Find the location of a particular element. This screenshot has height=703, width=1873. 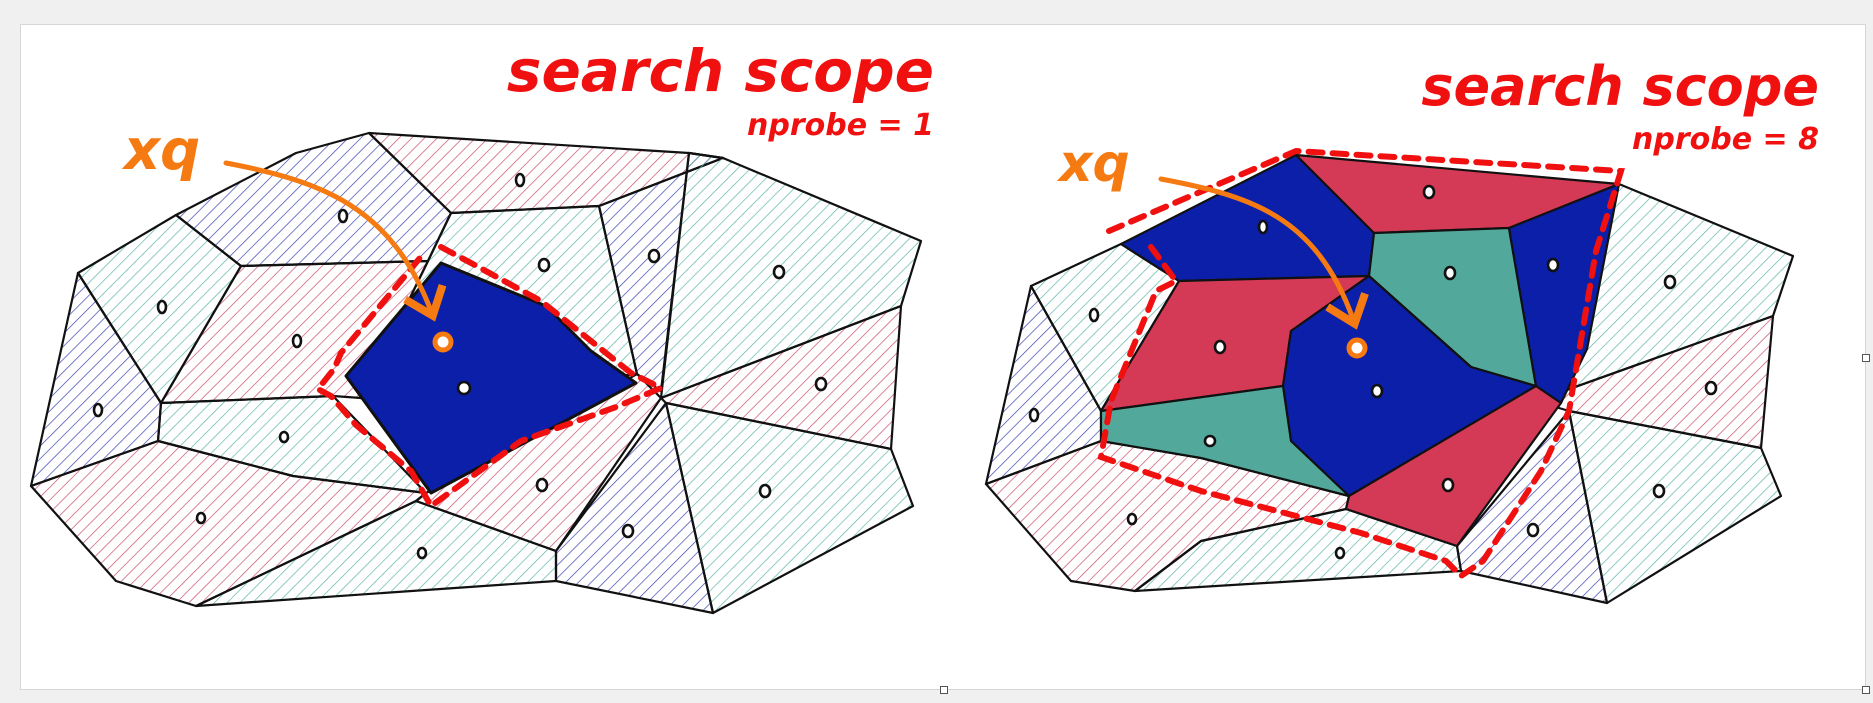

query-arrow-right is located at coordinates (1263, 253).